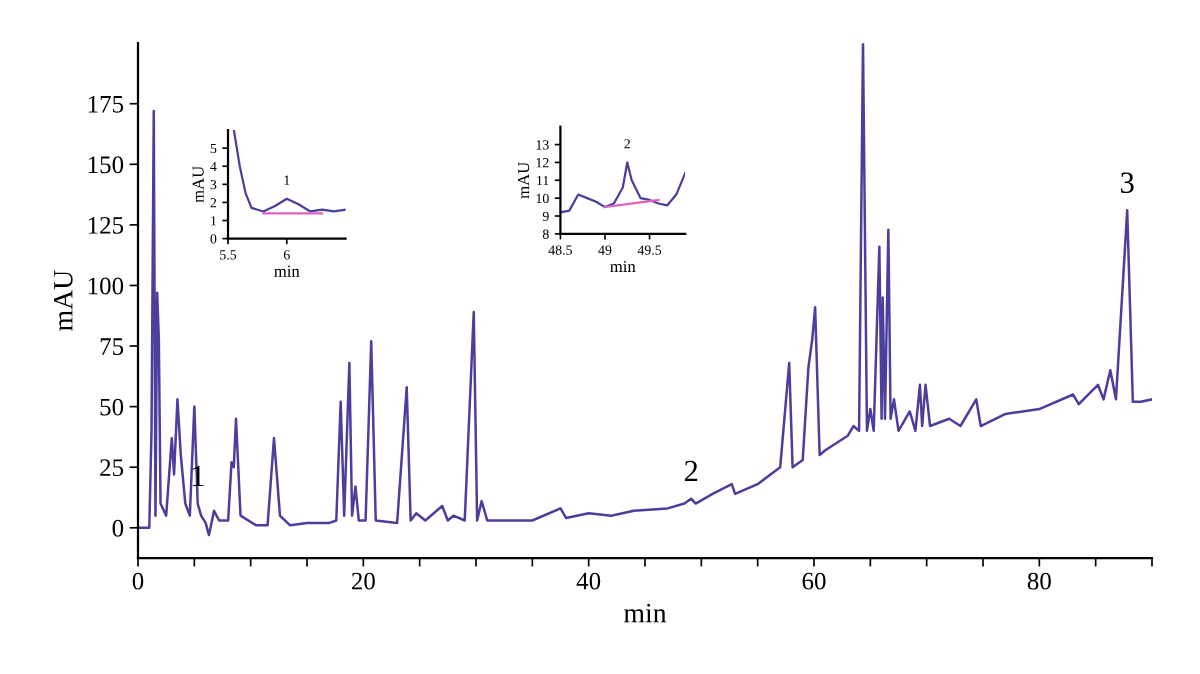 This screenshot has width=1200, height=674. I want to click on y-tick-label: 25, so click(112, 468).